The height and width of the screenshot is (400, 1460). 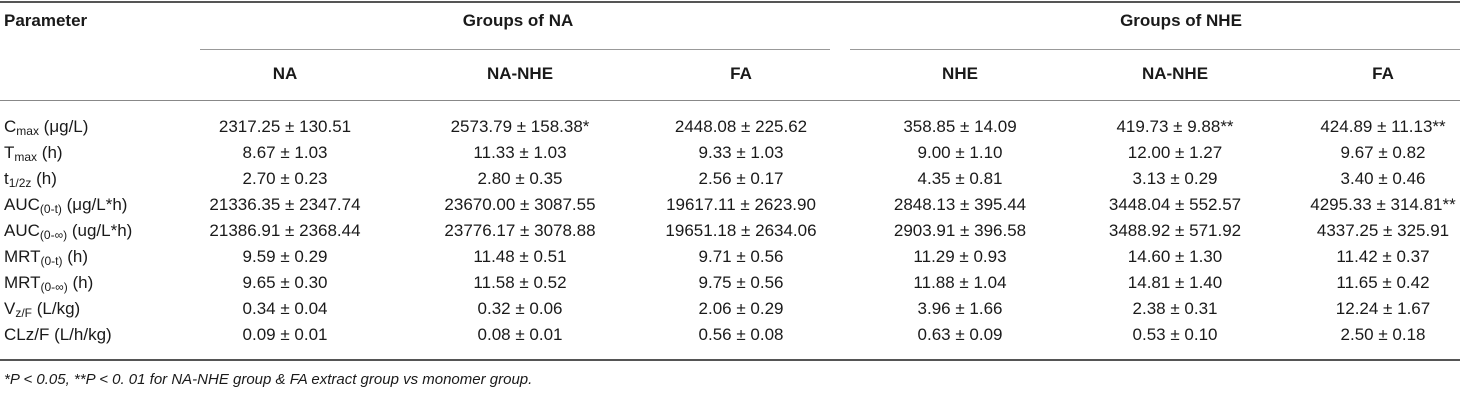 I want to click on group-nhe-header: Groups of NHE, so click(x=1181, y=20).